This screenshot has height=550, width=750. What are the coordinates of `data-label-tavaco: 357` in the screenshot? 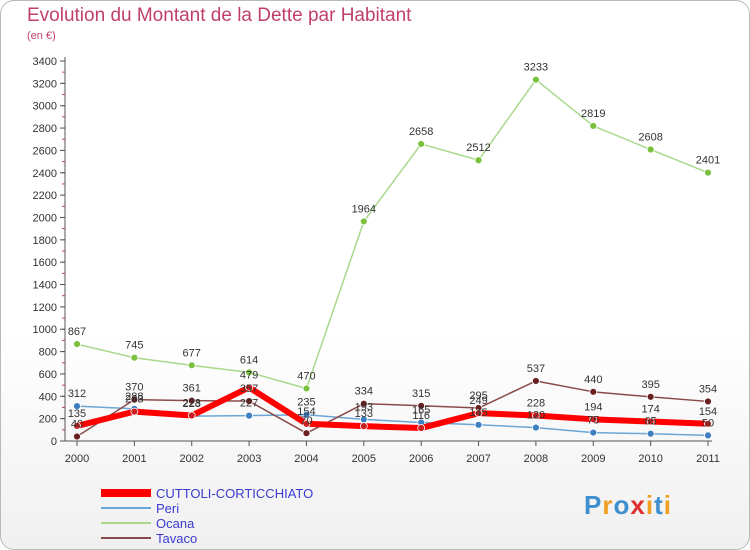 It's located at (249, 389).